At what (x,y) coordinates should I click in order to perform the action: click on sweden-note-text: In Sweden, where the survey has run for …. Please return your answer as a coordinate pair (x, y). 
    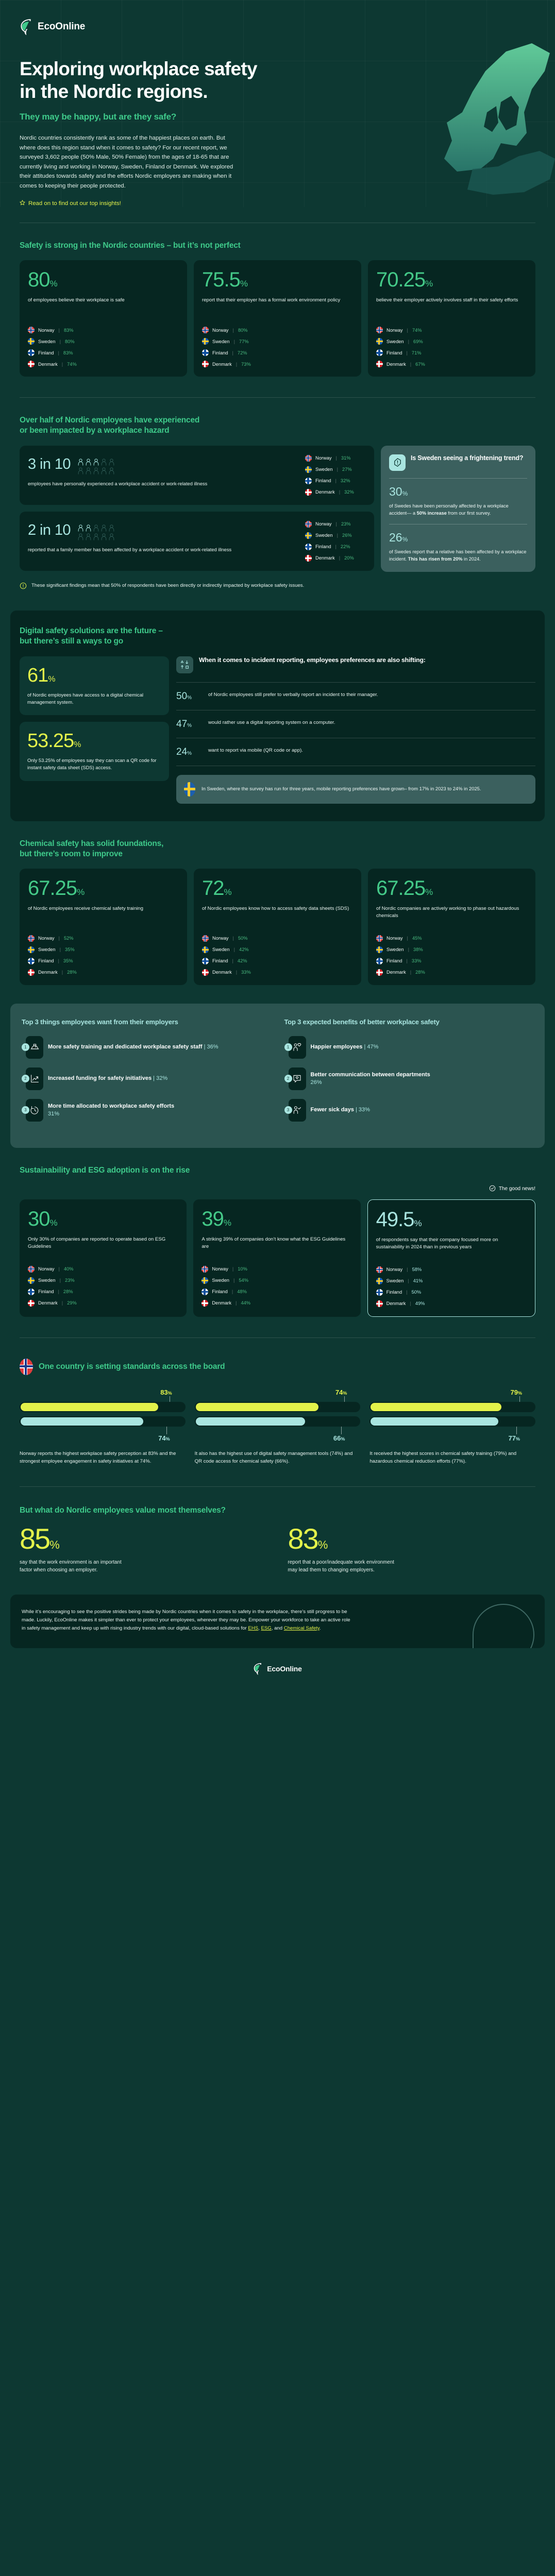
    Looking at the image, I should click on (341, 789).